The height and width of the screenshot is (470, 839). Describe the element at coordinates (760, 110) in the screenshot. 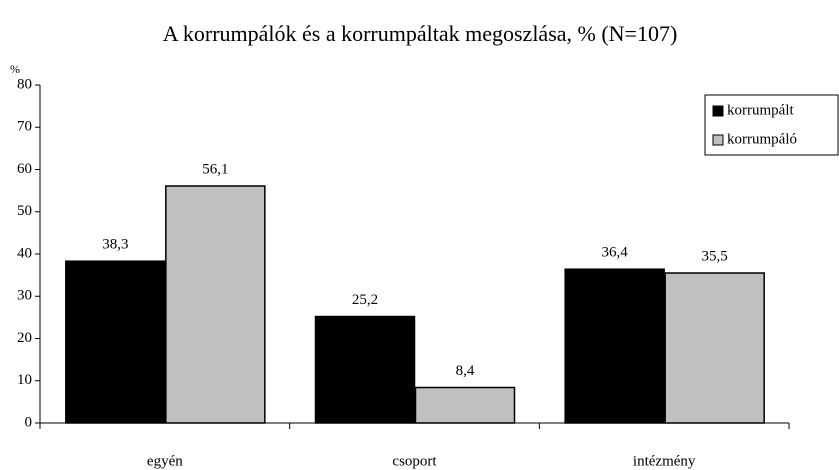

I see `legend-label: korrumpált` at that location.